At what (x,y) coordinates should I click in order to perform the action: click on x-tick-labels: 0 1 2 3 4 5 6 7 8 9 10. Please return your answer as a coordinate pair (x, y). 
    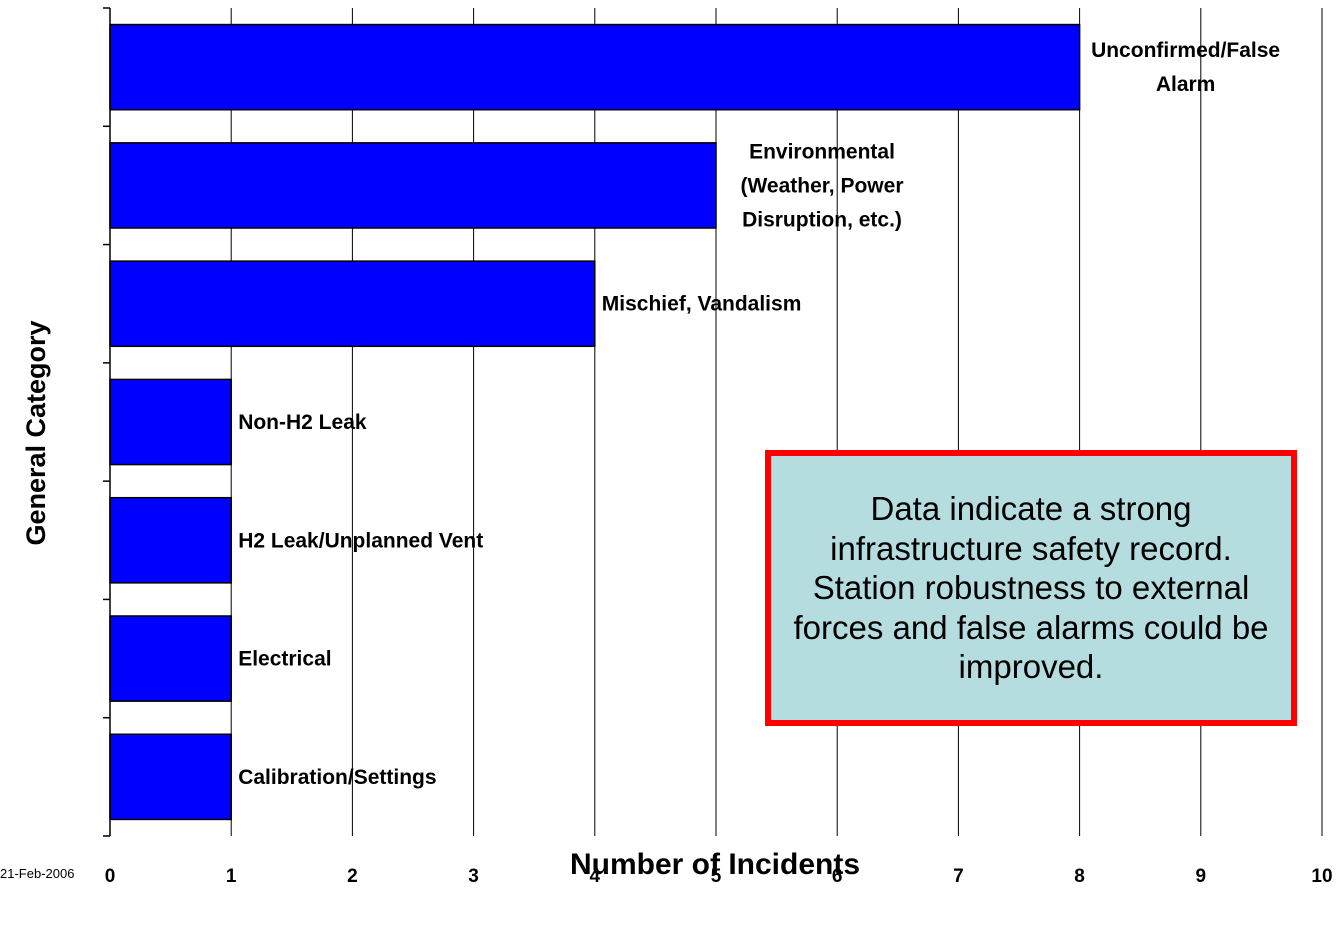
    Looking at the image, I should click on (719, 876).